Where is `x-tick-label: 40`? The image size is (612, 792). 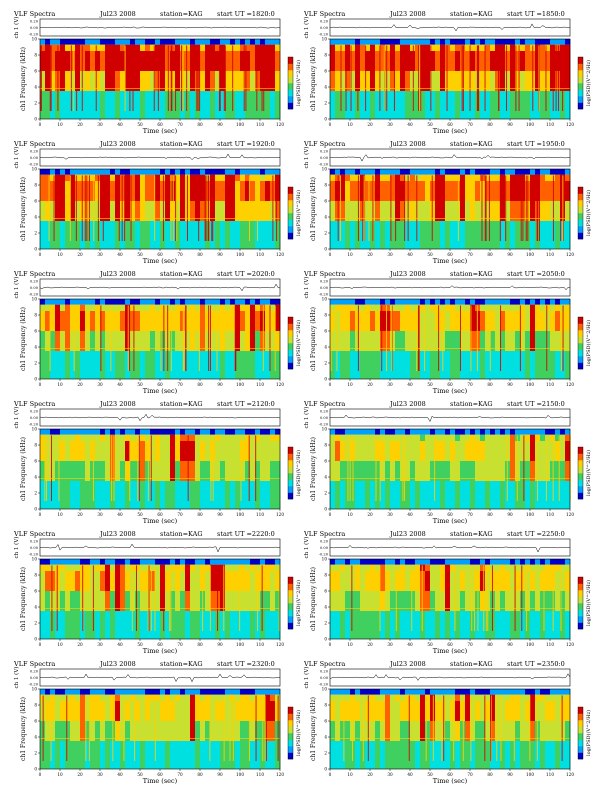
x-tick-label: 40 is located at coordinates (410, 254).